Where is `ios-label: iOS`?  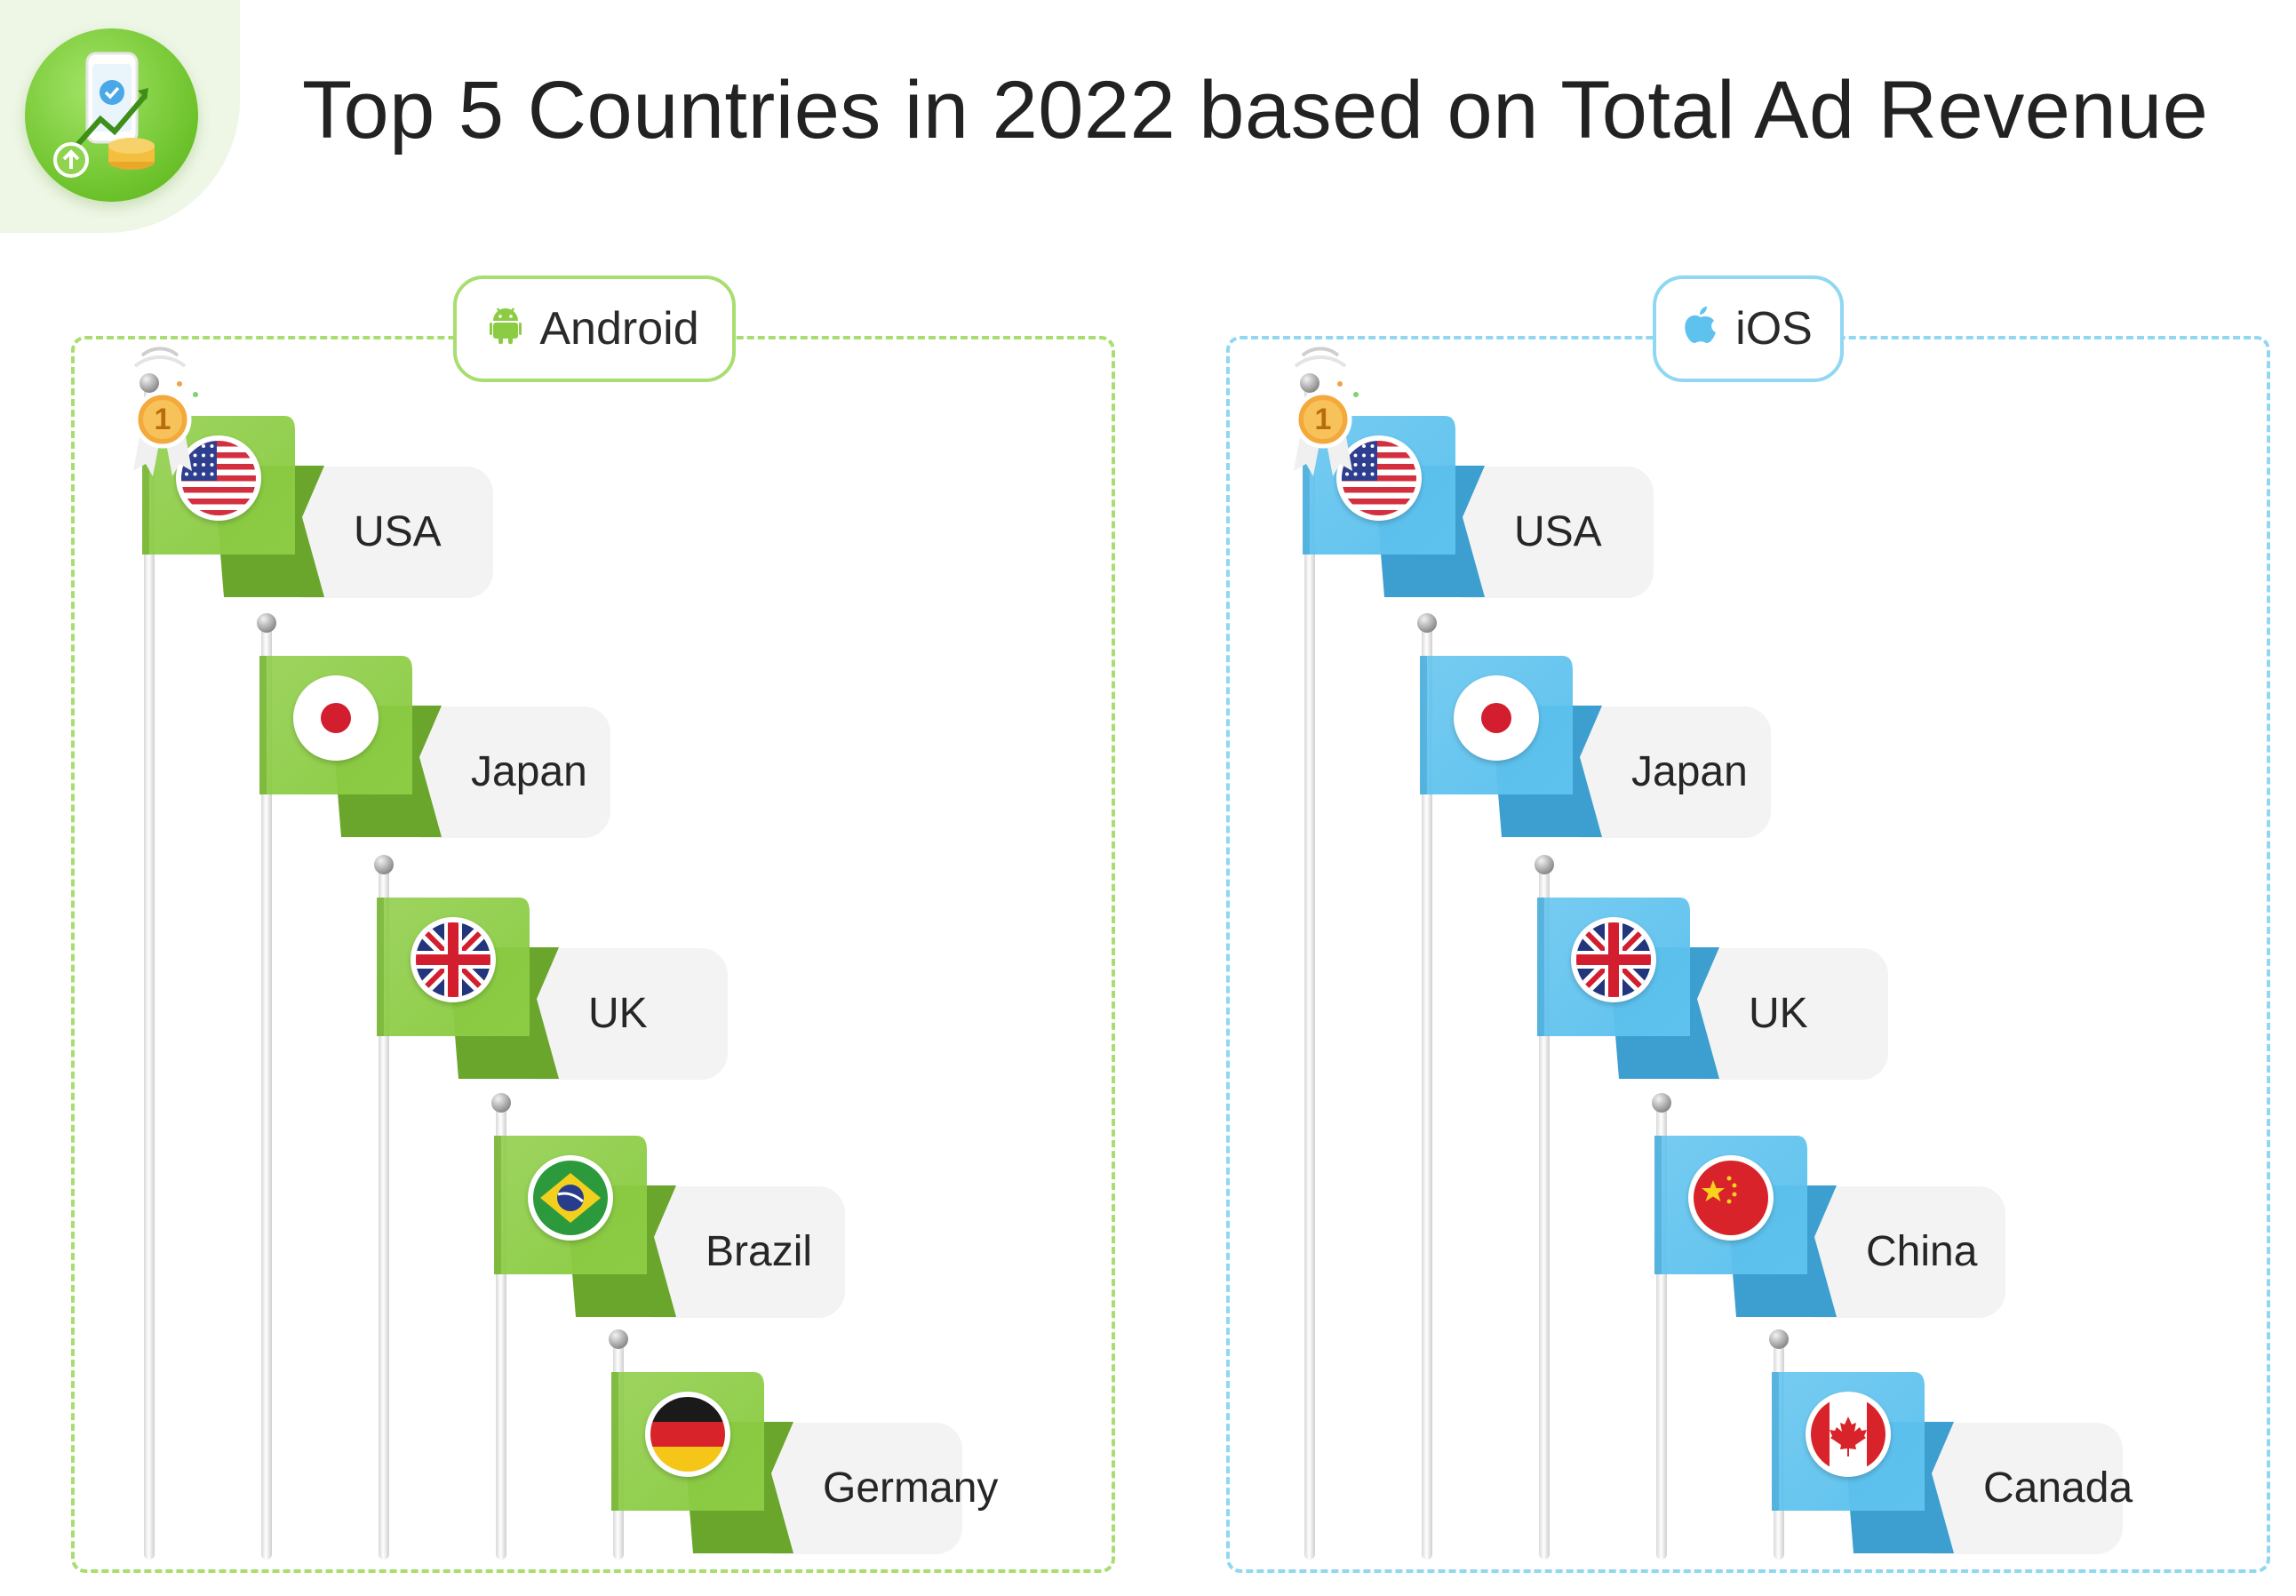 ios-label: iOS is located at coordinates (1749, 328).